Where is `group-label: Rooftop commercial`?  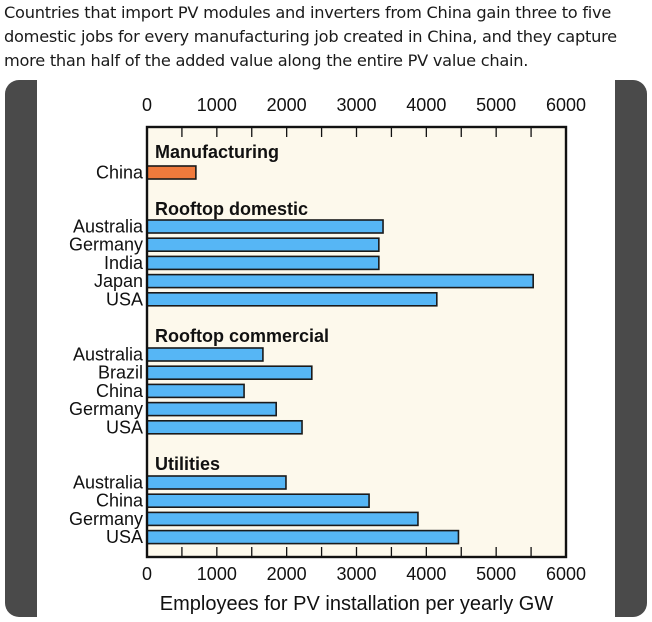 group-label: Rooftop commercial is located at coordinates (242, 336).